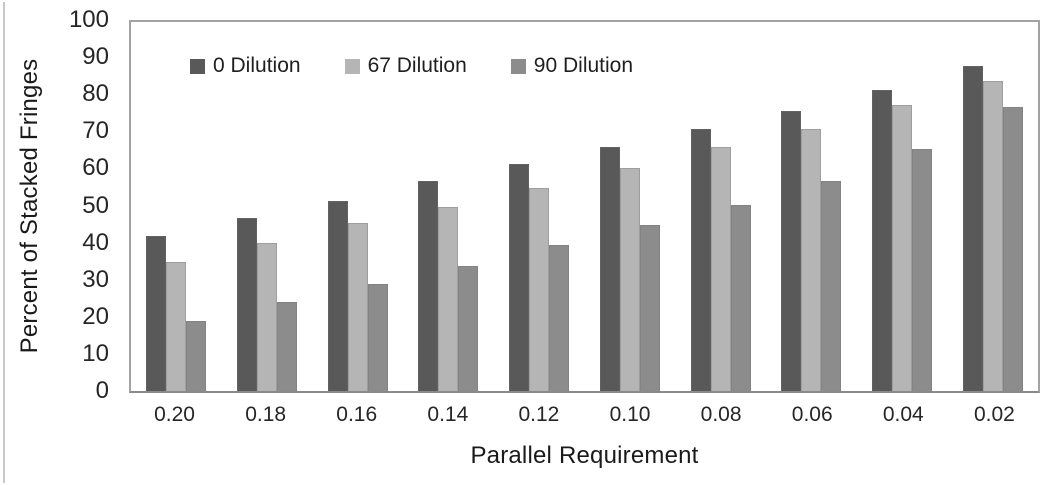  I want to click on legend: 0 Dilution 67 Dilution 90 Dilution, so click(411, 66).